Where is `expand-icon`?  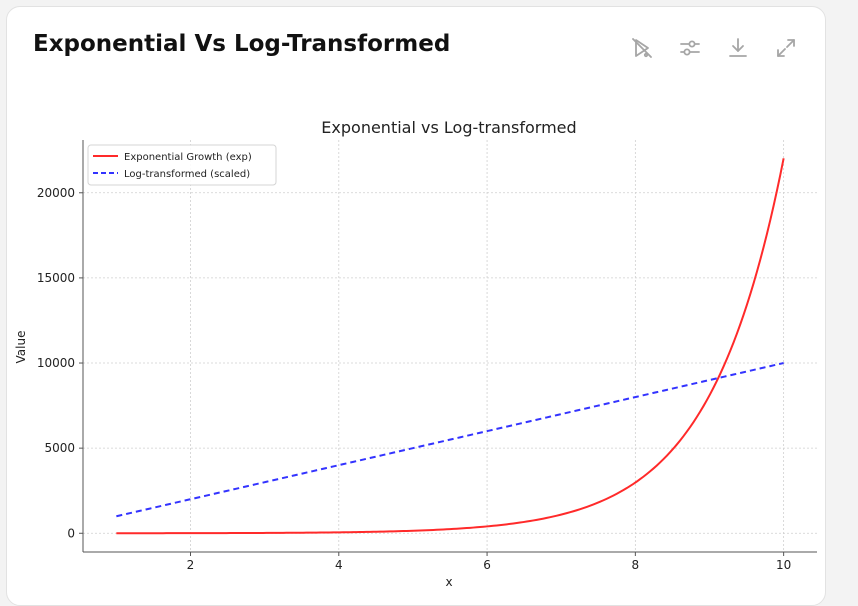
expand-icon is located at coordinates (786, 48).